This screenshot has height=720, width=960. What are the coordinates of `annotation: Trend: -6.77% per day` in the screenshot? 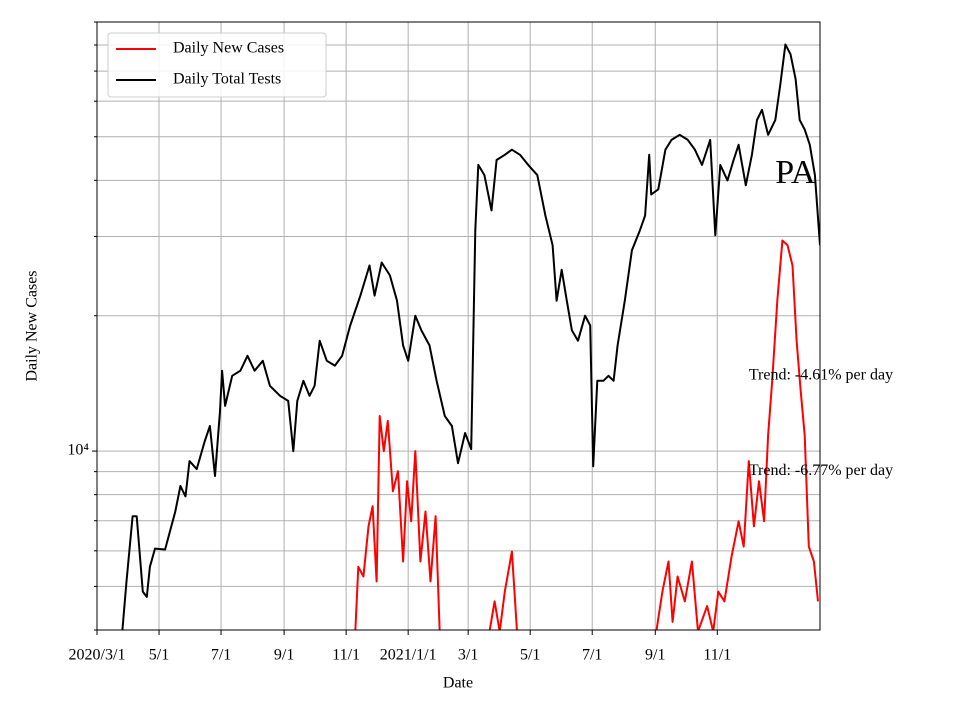 It's located at (821, 470).